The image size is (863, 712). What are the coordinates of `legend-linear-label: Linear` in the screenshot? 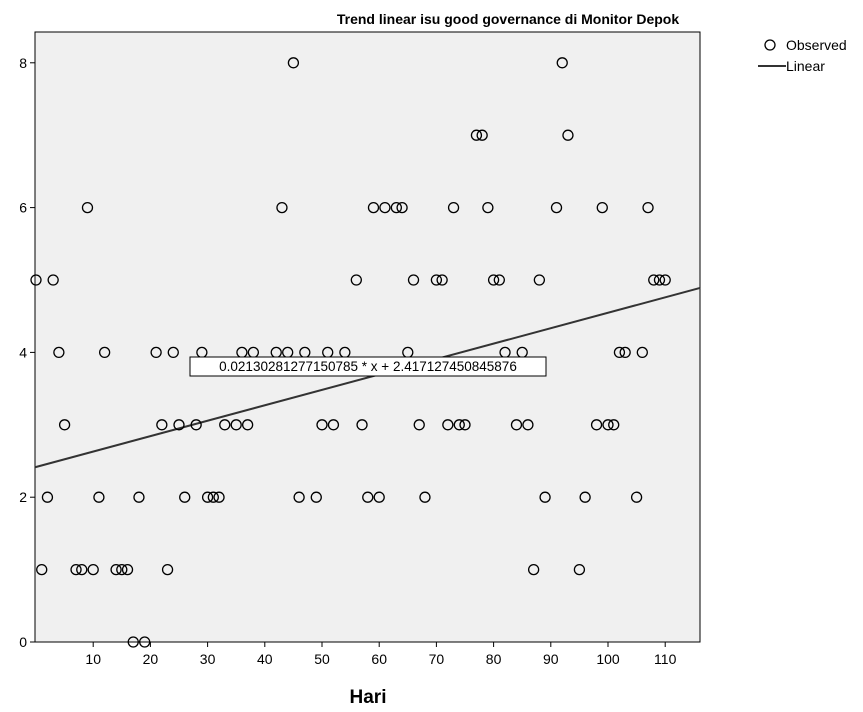 It's located at (805, 66).